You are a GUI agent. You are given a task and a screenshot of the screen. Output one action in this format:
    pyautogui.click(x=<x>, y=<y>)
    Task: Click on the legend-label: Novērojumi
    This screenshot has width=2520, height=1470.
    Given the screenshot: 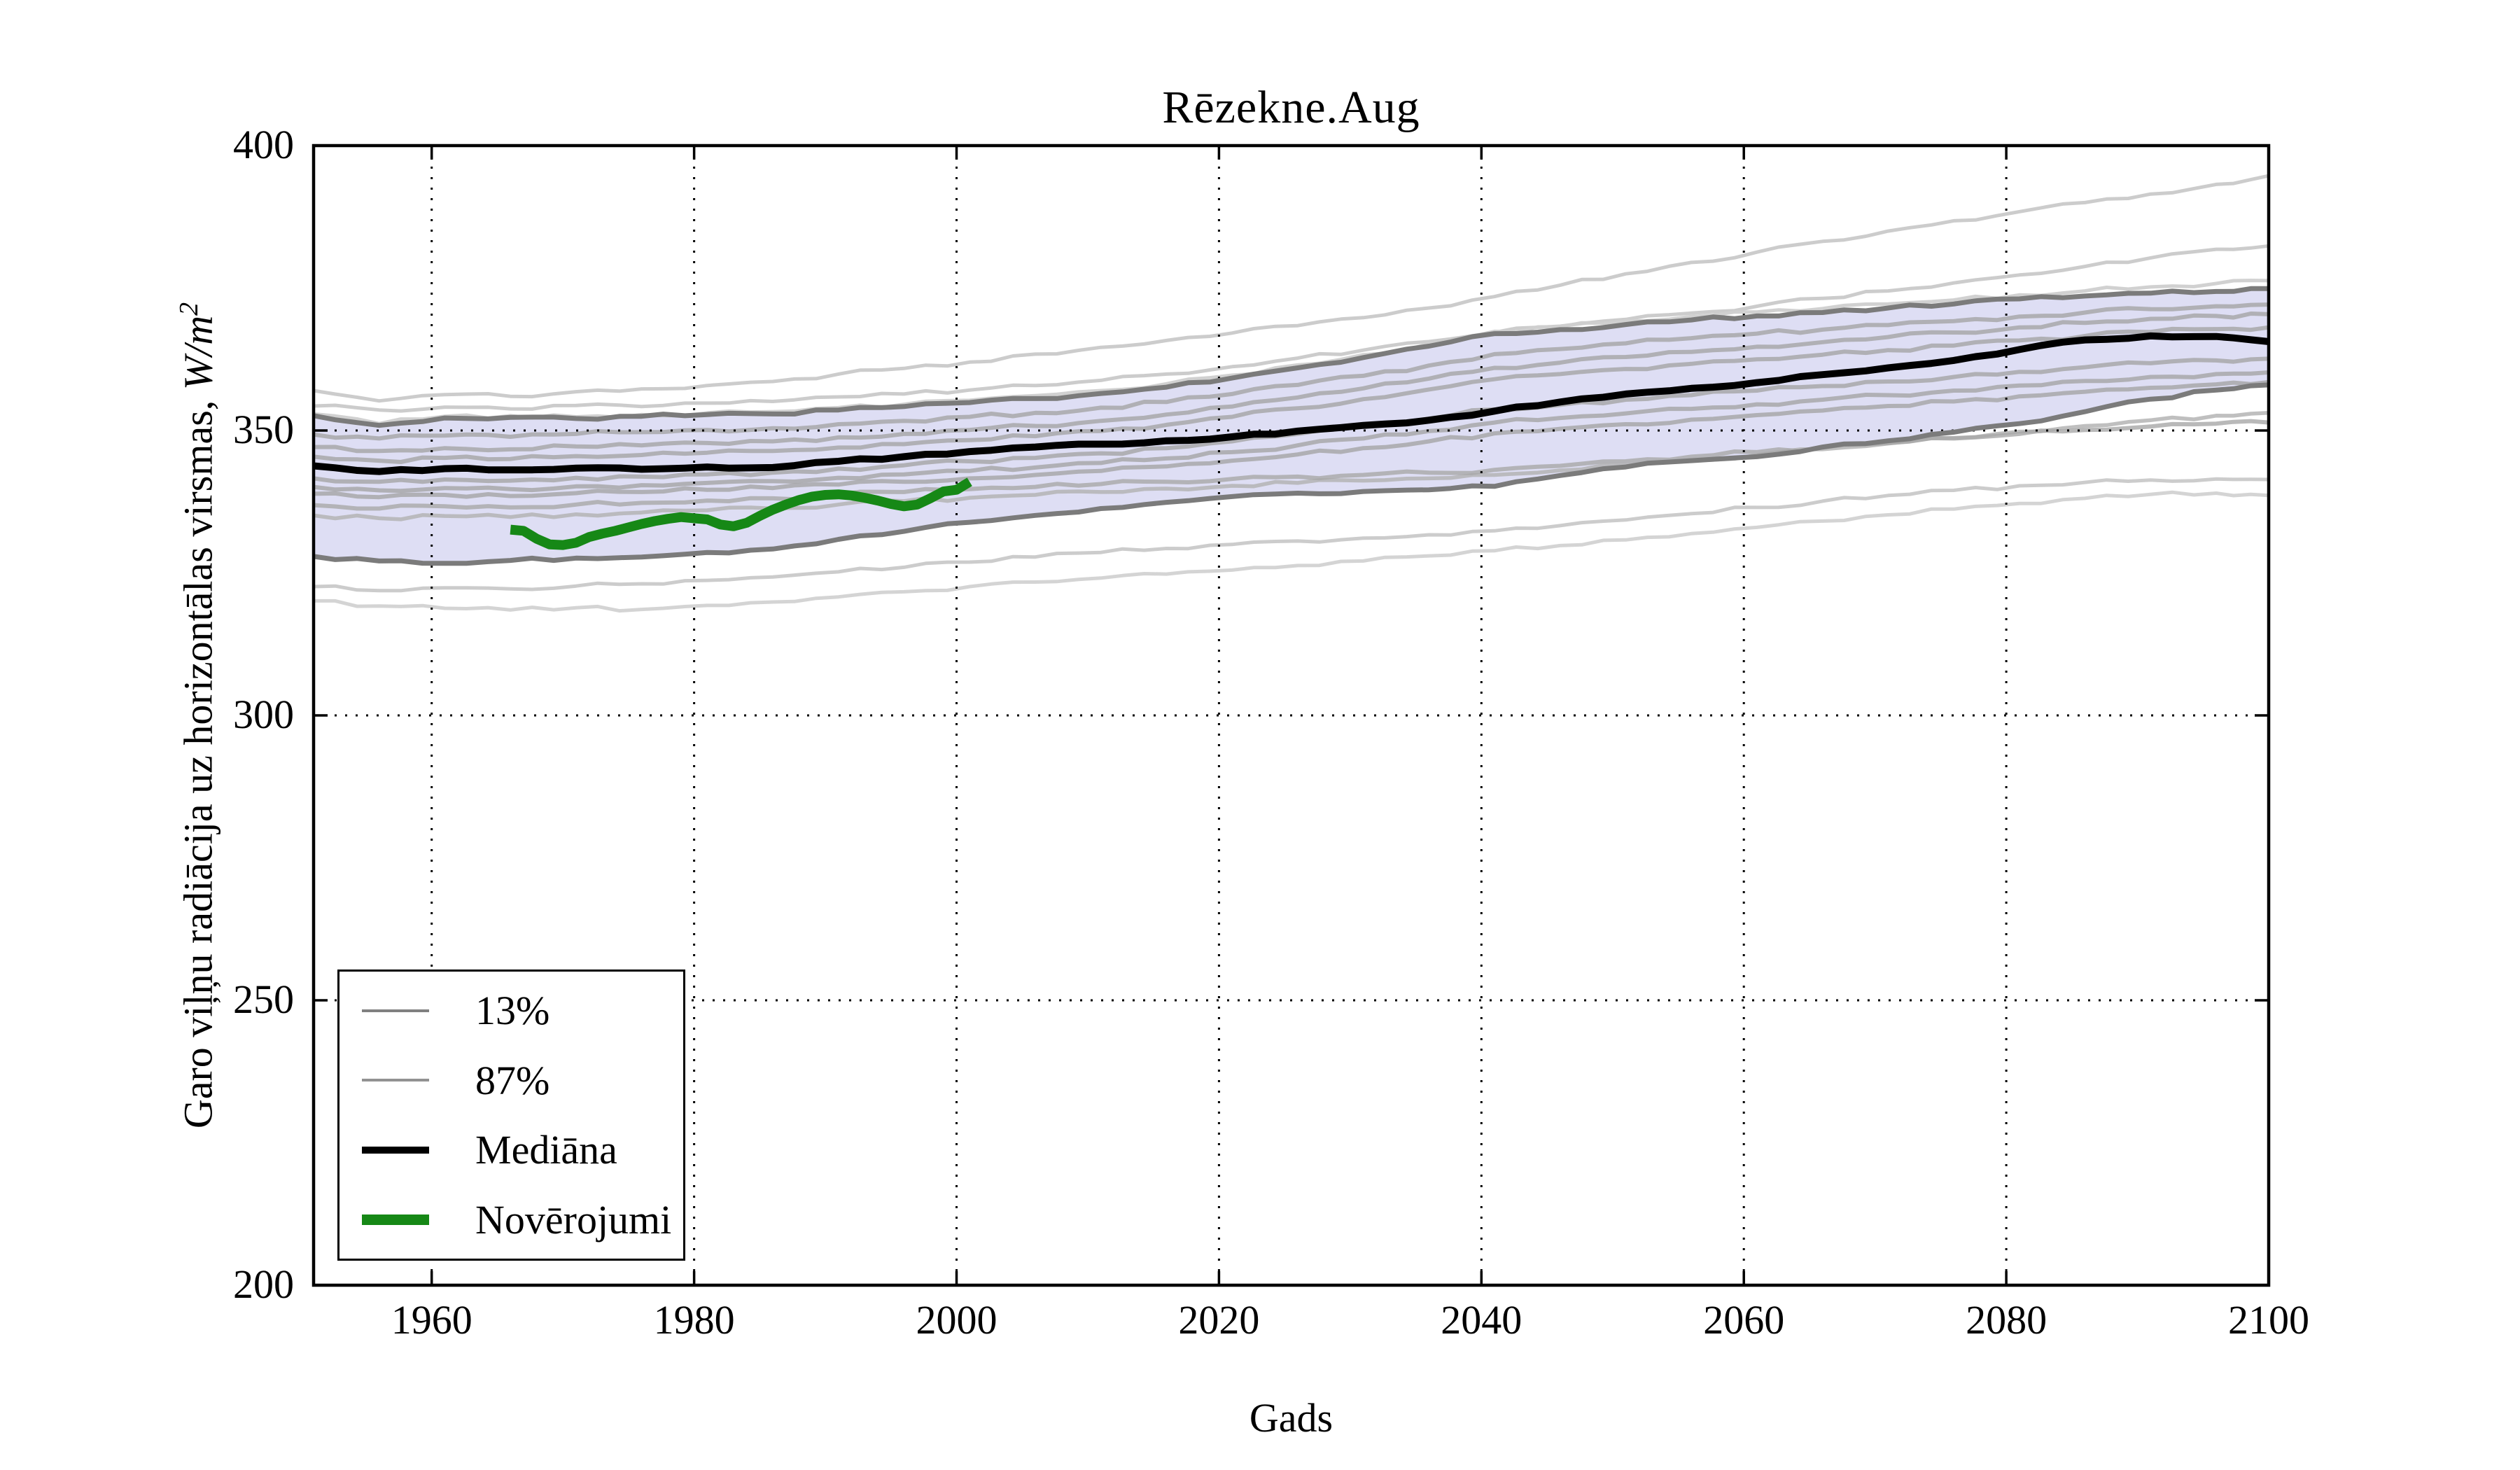 What is the action you would take?
    pyautogui.click(x=573, y=1219)
    